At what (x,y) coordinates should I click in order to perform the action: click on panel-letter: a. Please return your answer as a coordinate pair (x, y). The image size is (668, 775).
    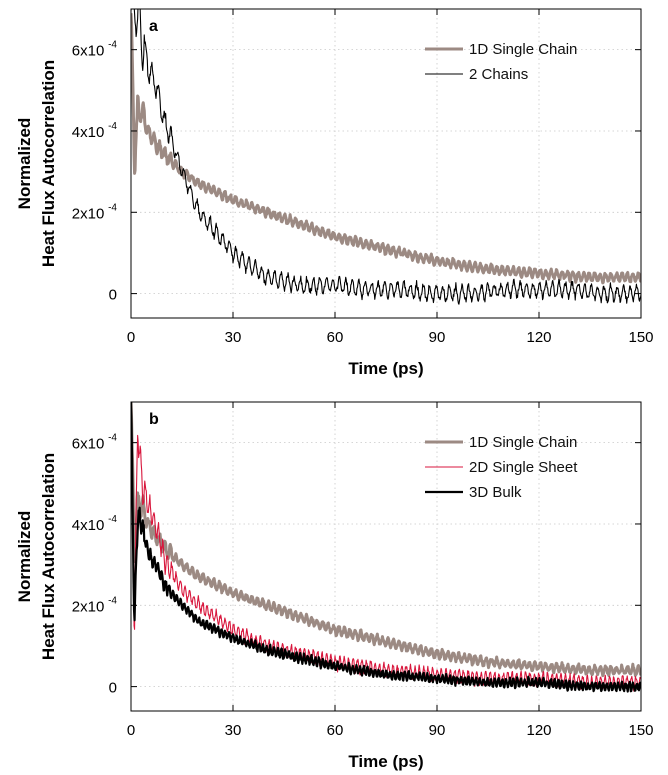
    Looking at the image, I should click on (153, 26).